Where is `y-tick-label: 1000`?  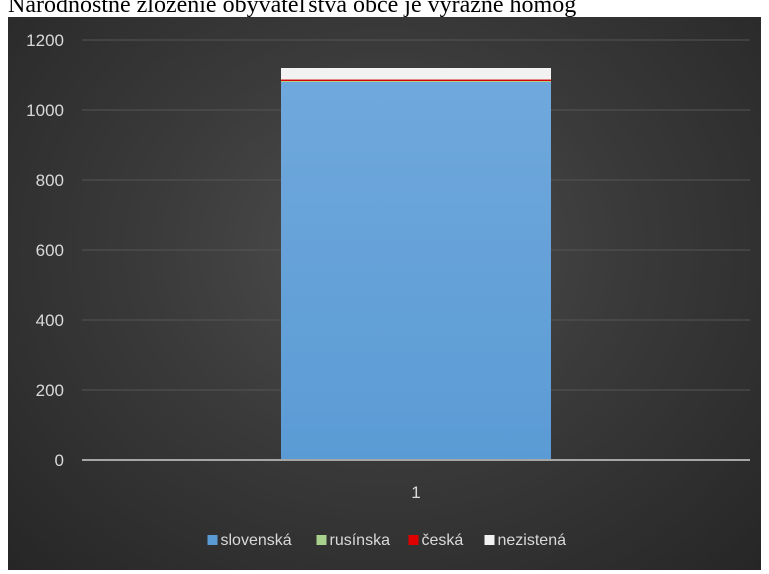 y-tick-label: 1000 is located at coordinates (45, 110).